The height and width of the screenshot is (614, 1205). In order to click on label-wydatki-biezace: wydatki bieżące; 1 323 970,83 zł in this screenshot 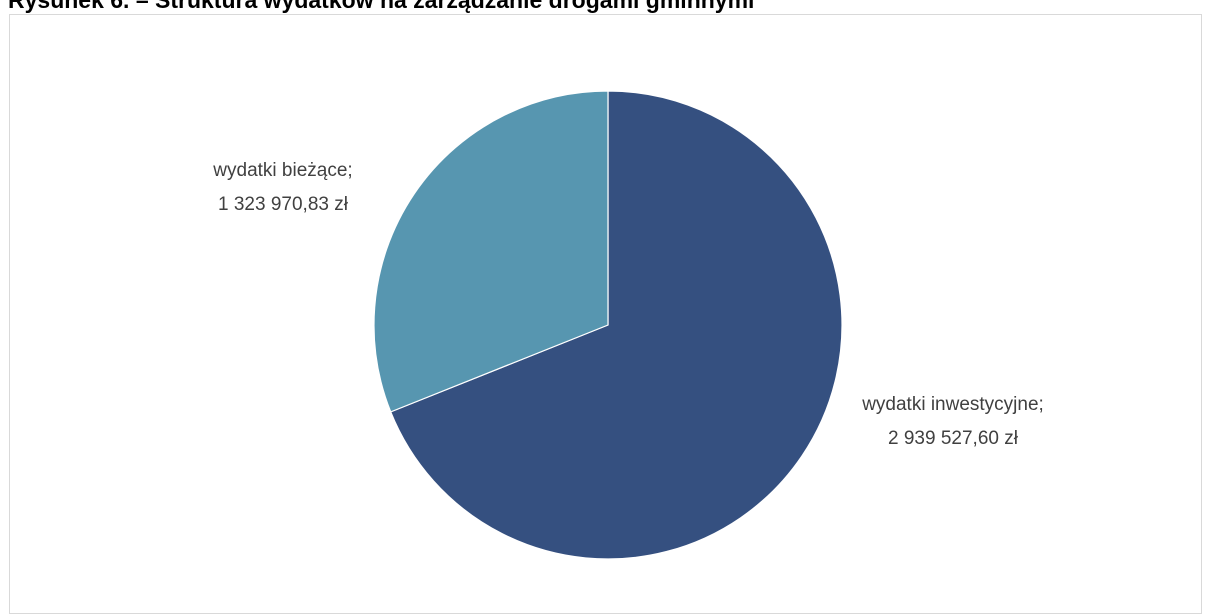, I will do `click(282, 187)`.